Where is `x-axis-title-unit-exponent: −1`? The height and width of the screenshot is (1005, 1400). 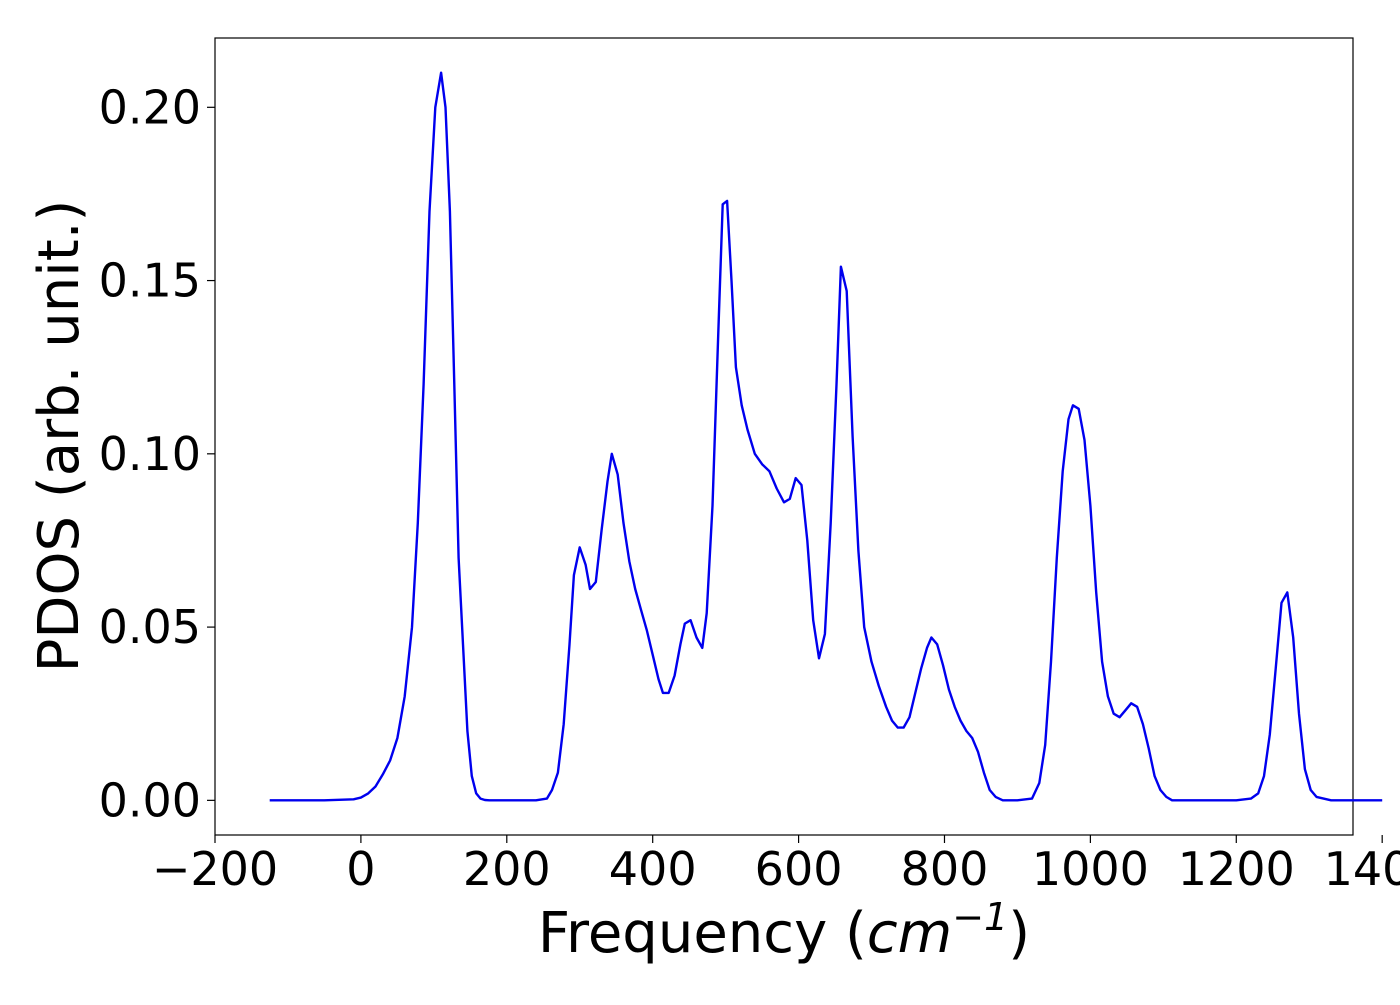
x-axis-title-unit-exponent: −1 is located at coordinates (980, 917).